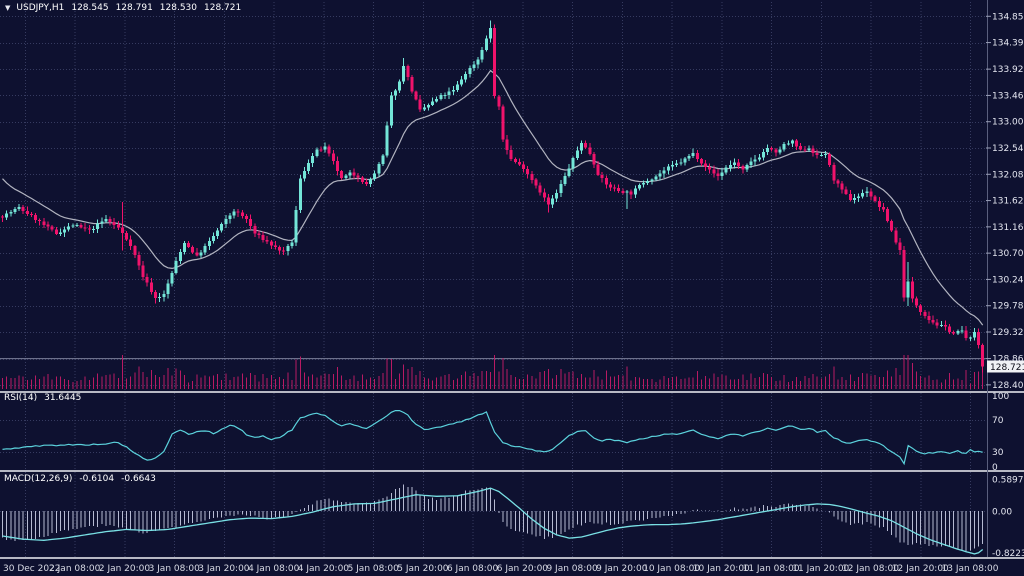 The width and height of the screenshot is (1024, 576). I want to click on price-tick-label: 132.545, so click(1008, 149).